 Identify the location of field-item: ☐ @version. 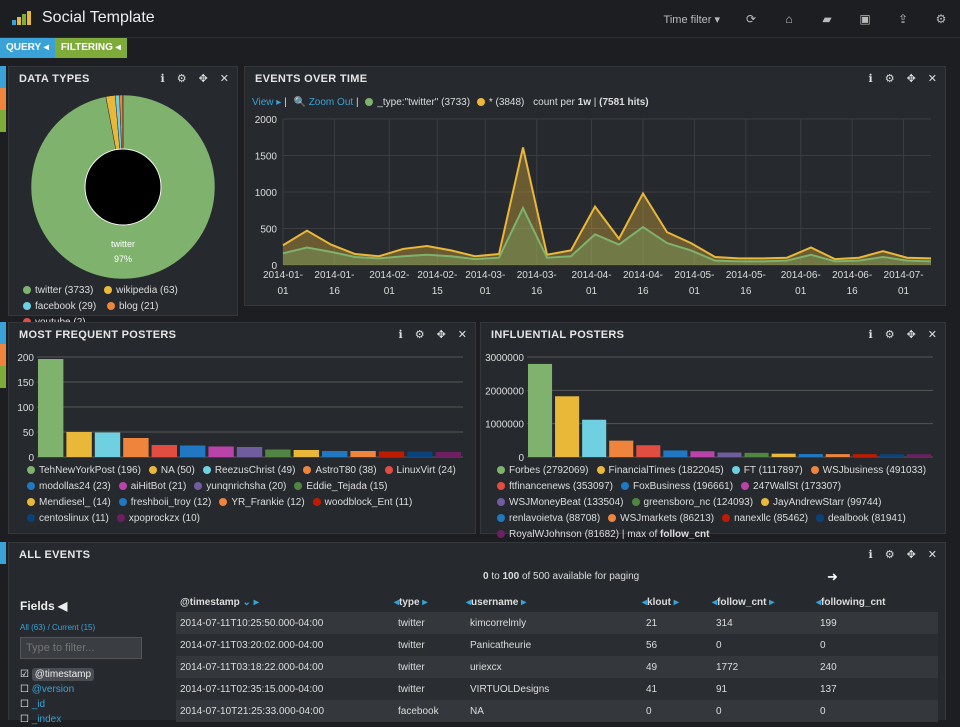
(57, 689).